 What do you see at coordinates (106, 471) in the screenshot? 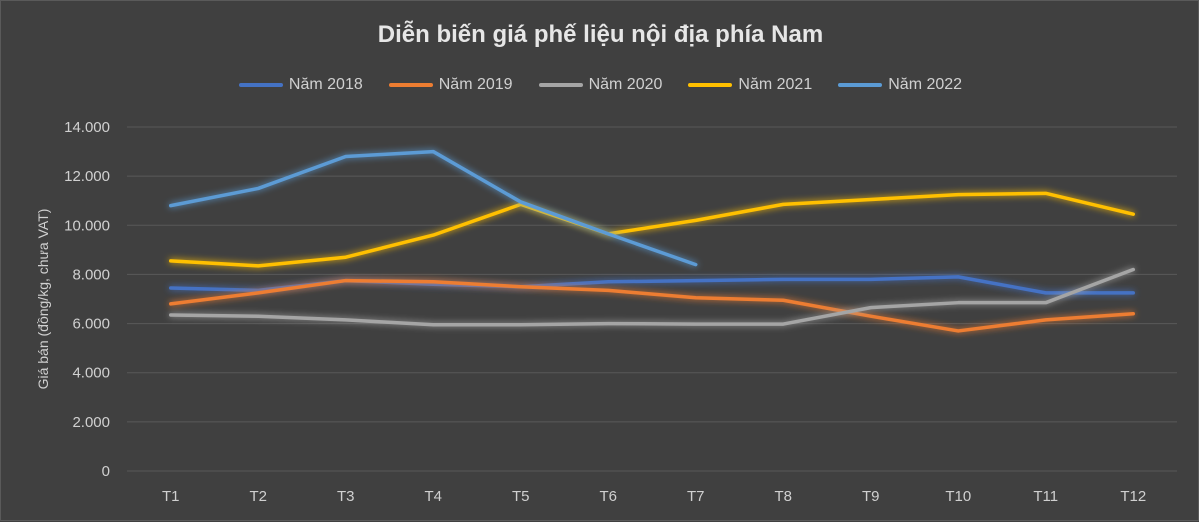
I see `y-tick-label: 0` at bounding box center [106, 471].